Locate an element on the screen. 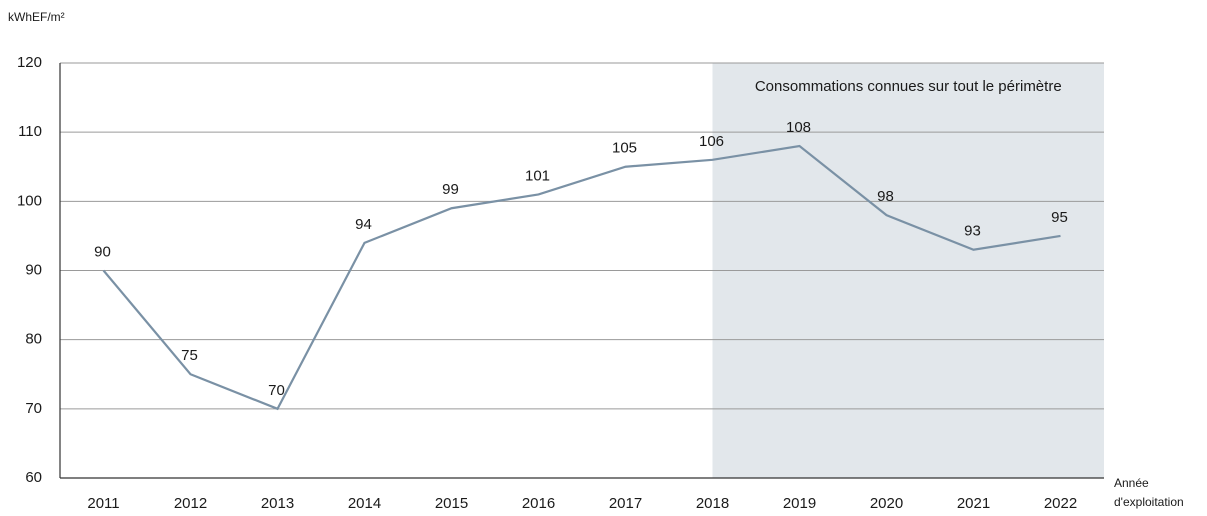 The image size is (1207, 516). data-label: 90 is located at coordinates (102, 251).